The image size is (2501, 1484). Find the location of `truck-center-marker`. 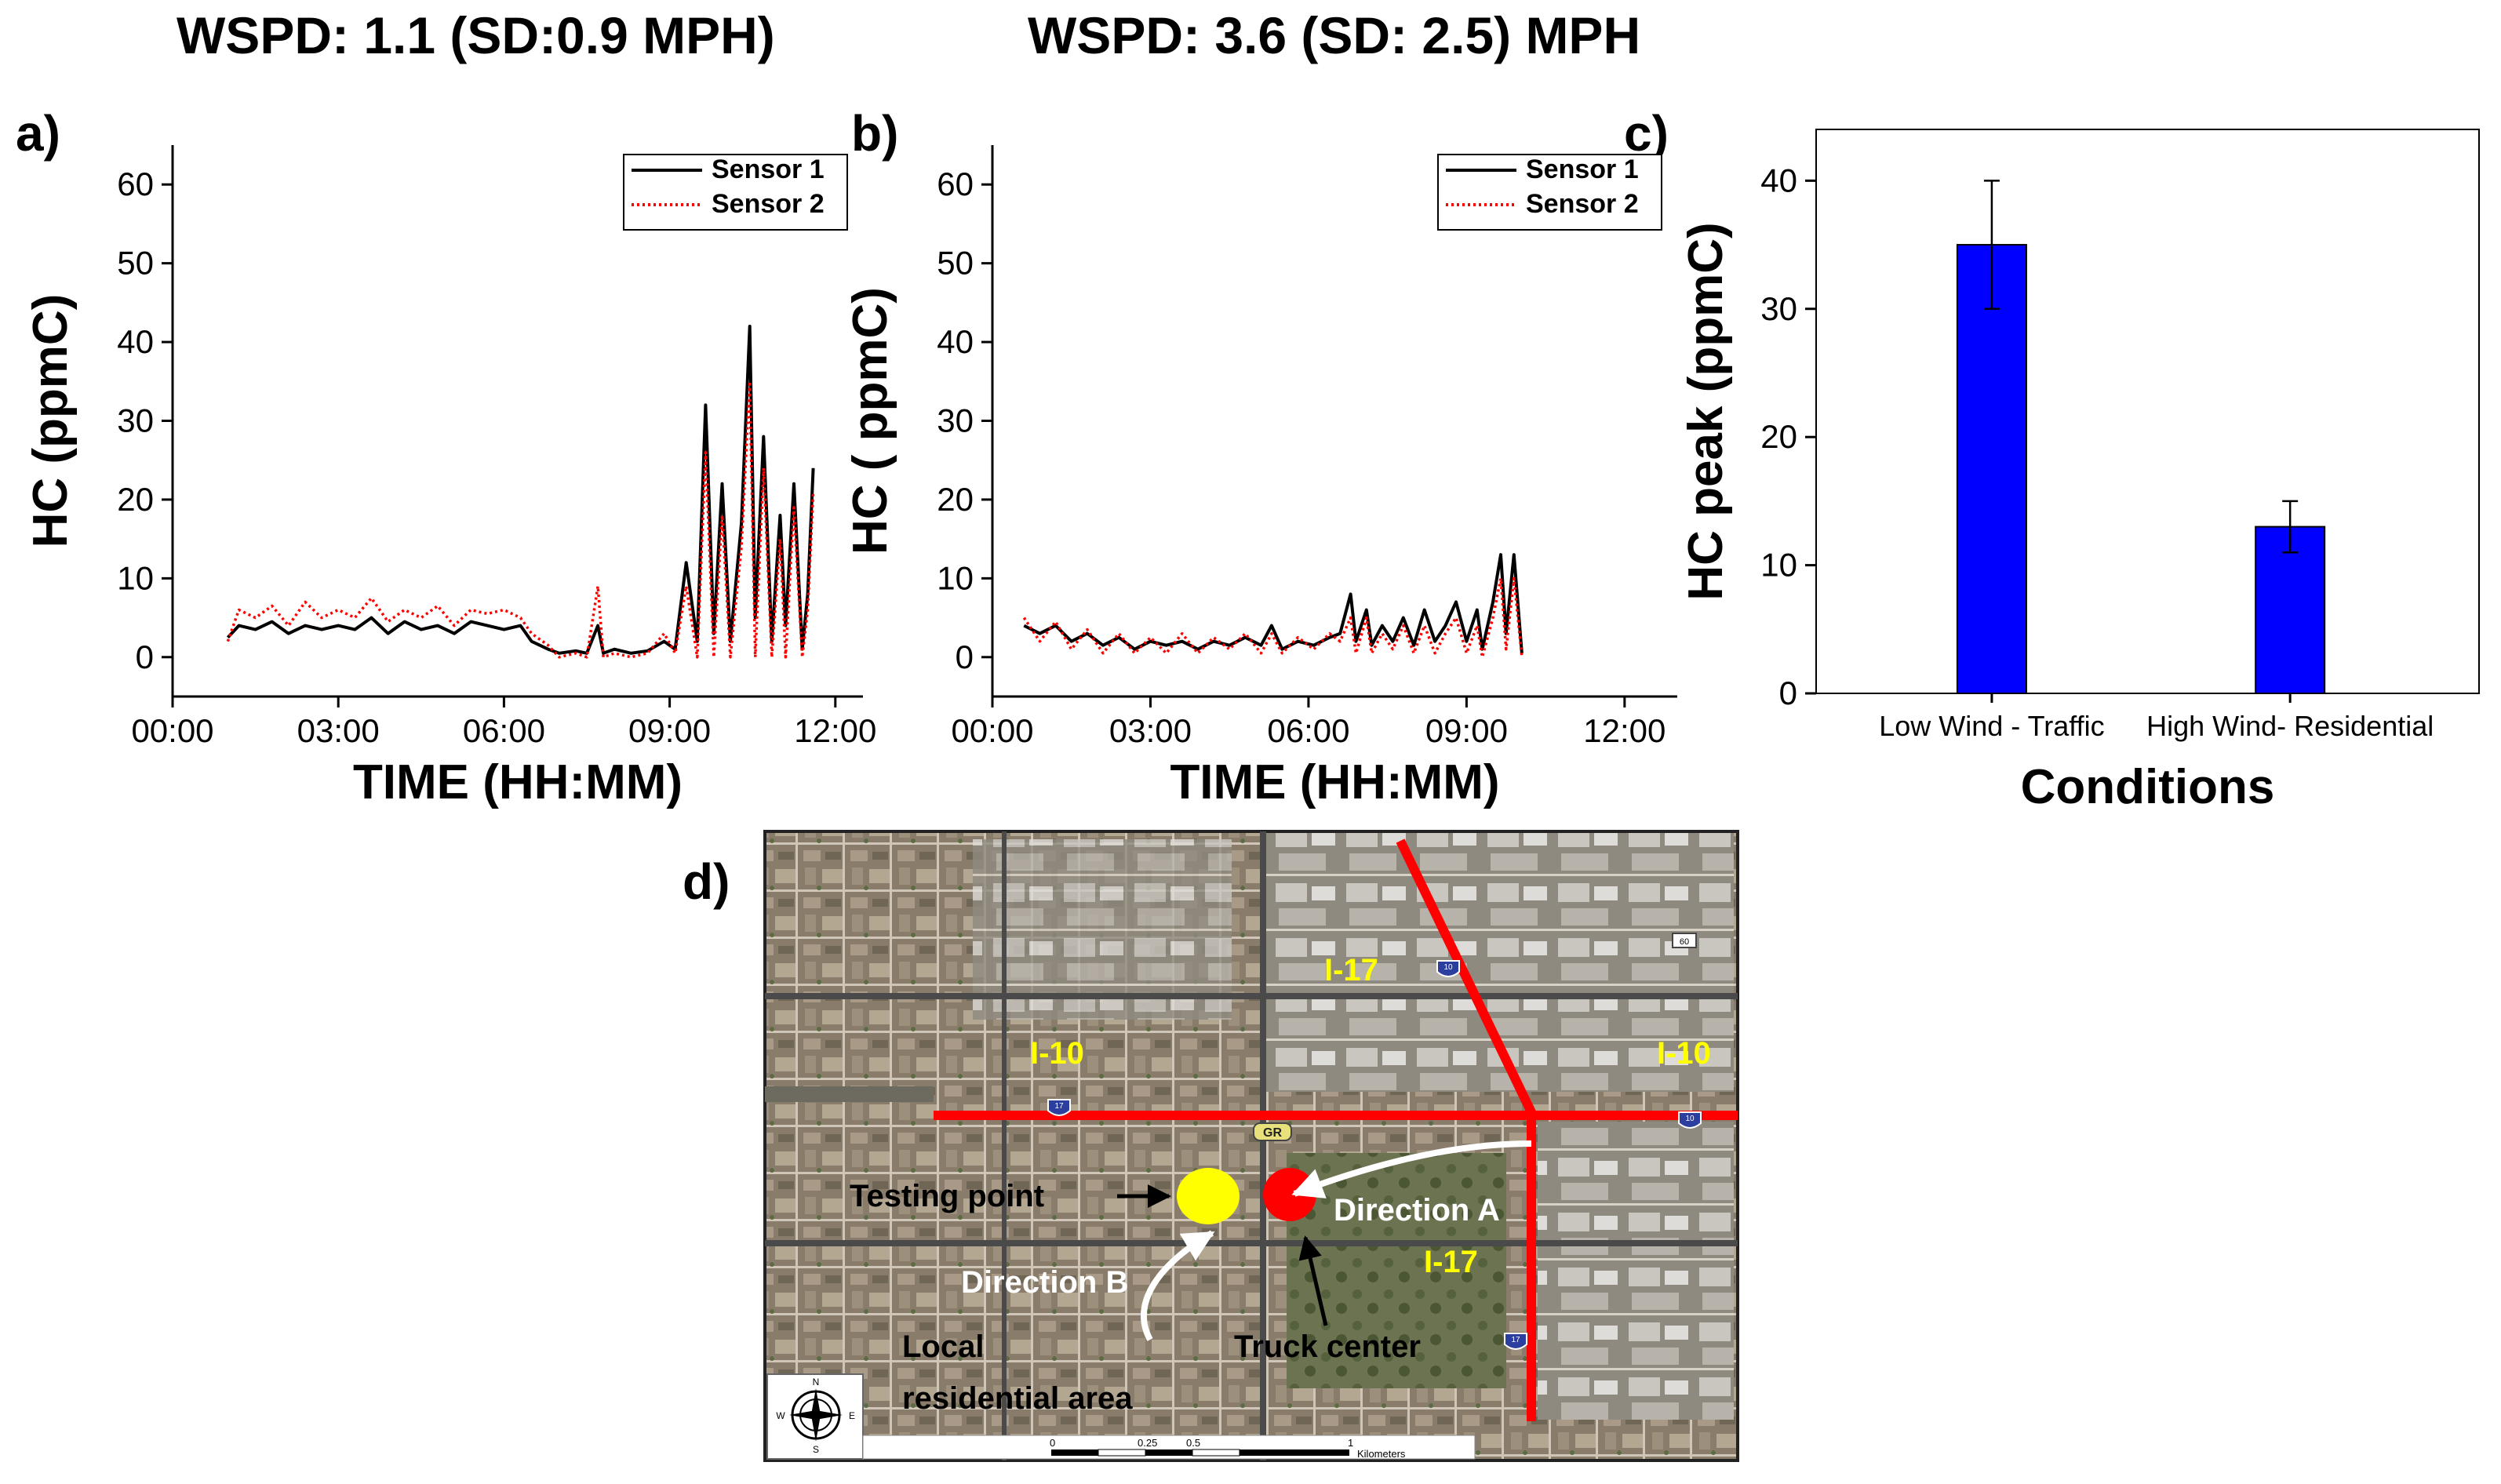

truck-center-marker is located at coordinates (1289, 1194).